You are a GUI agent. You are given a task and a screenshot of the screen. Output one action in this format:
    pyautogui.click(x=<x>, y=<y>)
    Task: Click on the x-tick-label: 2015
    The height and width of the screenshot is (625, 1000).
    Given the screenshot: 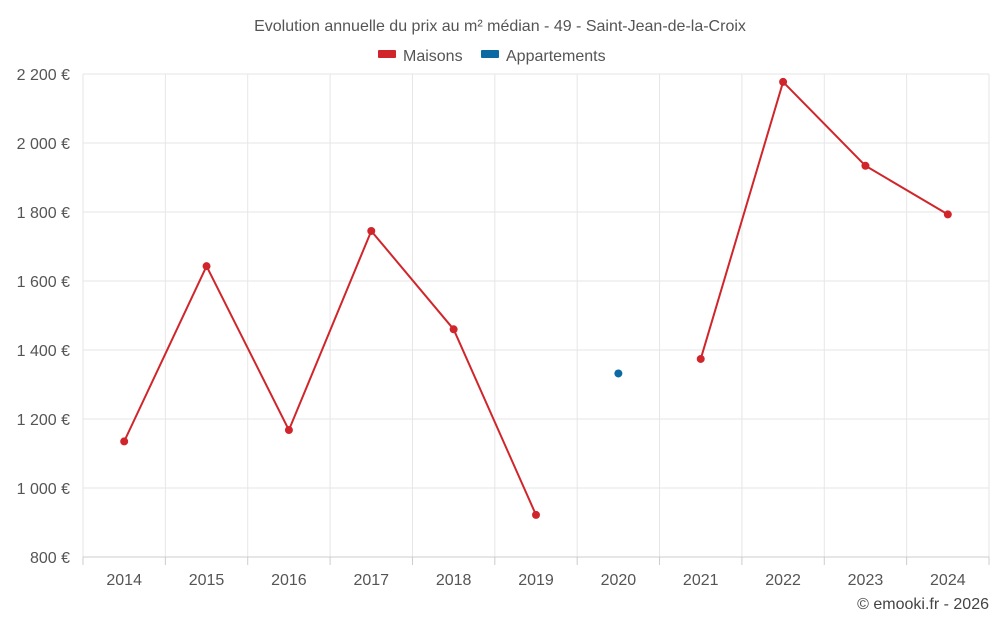 What is the action you would take?
    pyautogui.click(x=207, y=580)
    